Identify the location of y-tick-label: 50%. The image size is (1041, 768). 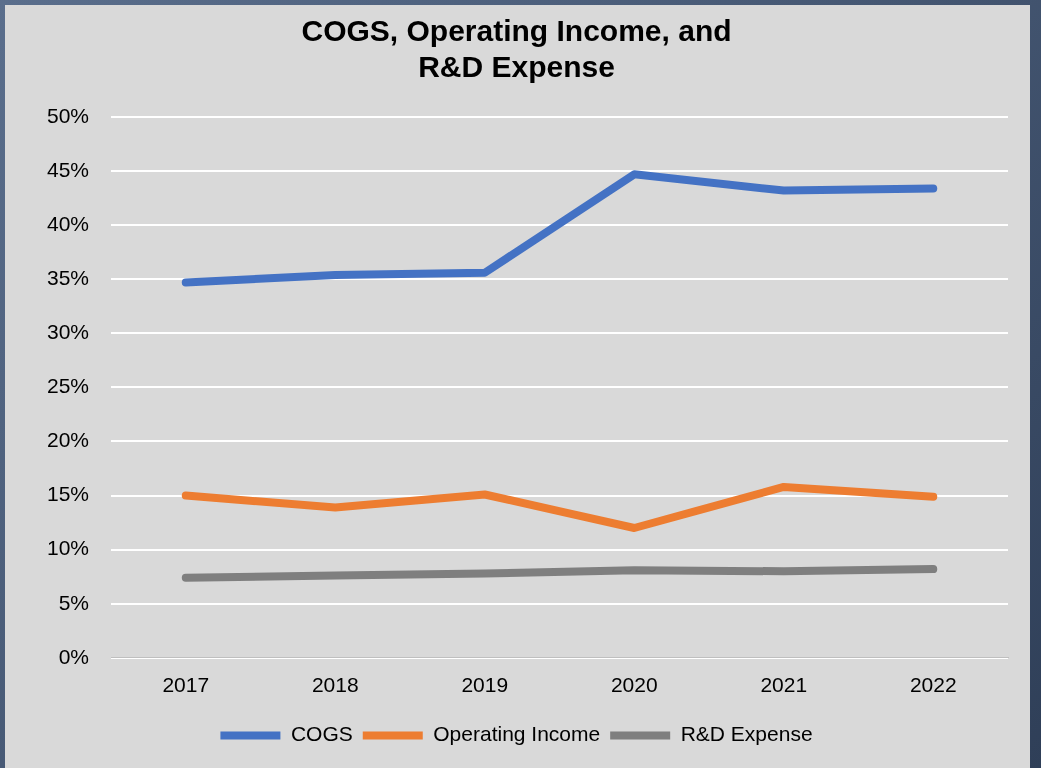
(68, 115).